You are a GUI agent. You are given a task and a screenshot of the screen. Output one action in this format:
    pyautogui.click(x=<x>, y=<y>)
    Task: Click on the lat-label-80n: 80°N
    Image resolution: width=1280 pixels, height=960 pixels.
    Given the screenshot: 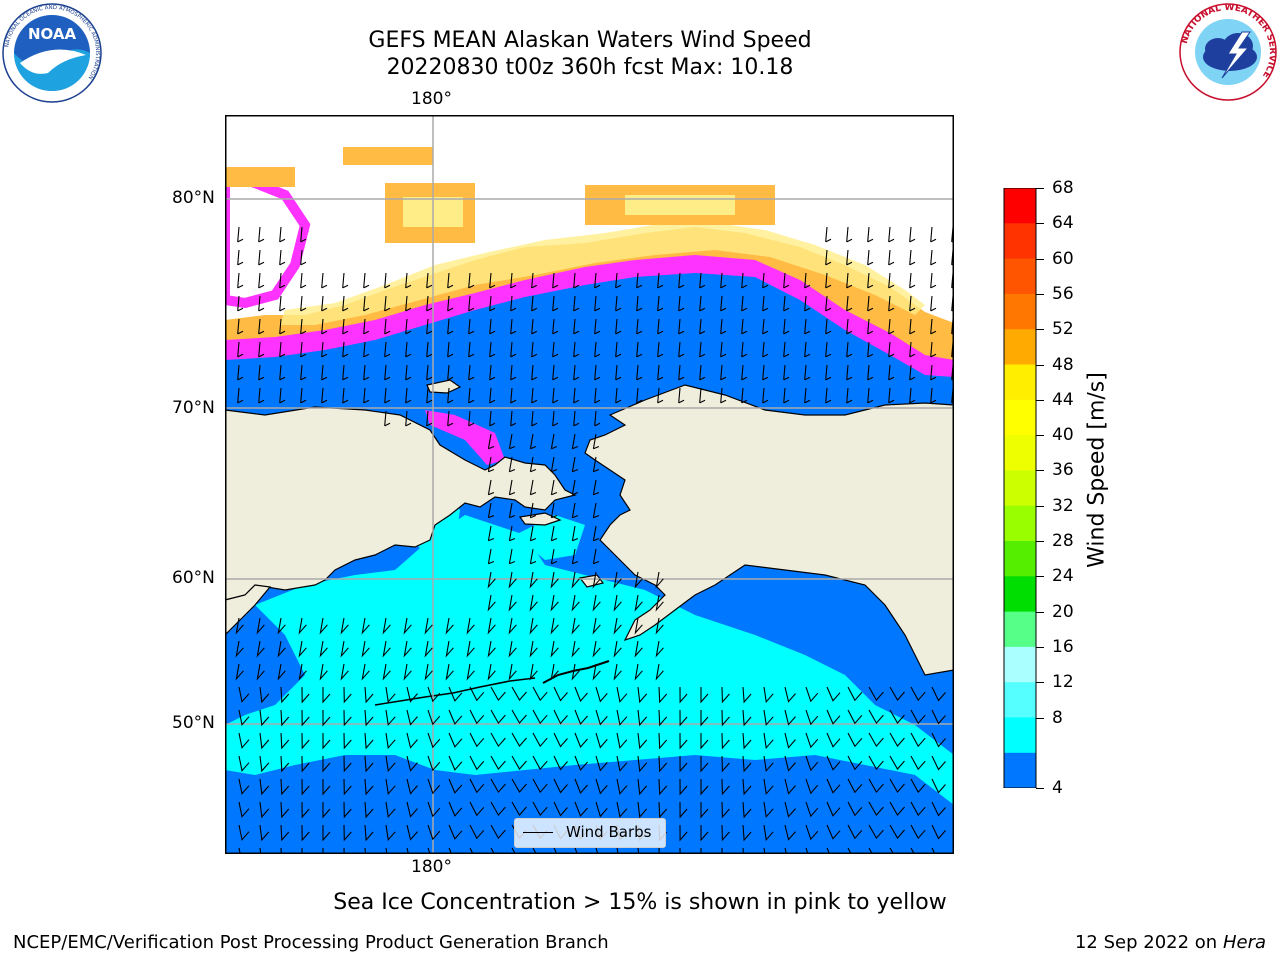 What is the action you would take?
    pyautogui.click(x=193, y=198)
    